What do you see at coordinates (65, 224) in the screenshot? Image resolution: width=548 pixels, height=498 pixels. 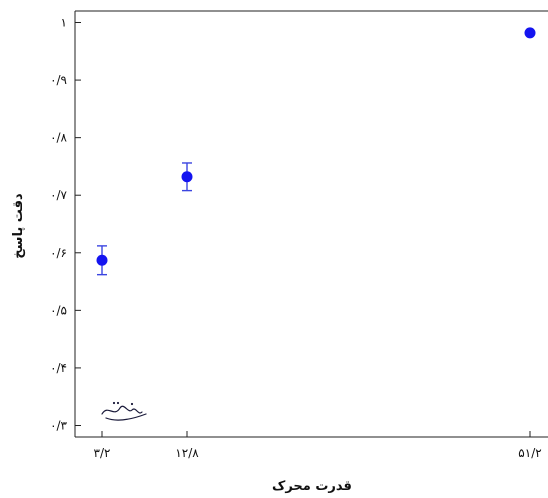 I see `y-axis-ticks: ۰/۳ ۰/۴ ۰/۵ ۰/۶ ۰/۷ ۰/۸ ۰/۹ ۱` at bounding box center [65, 224].